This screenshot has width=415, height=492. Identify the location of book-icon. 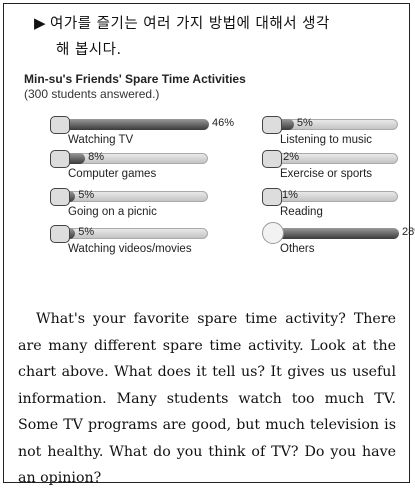
(272, 197).